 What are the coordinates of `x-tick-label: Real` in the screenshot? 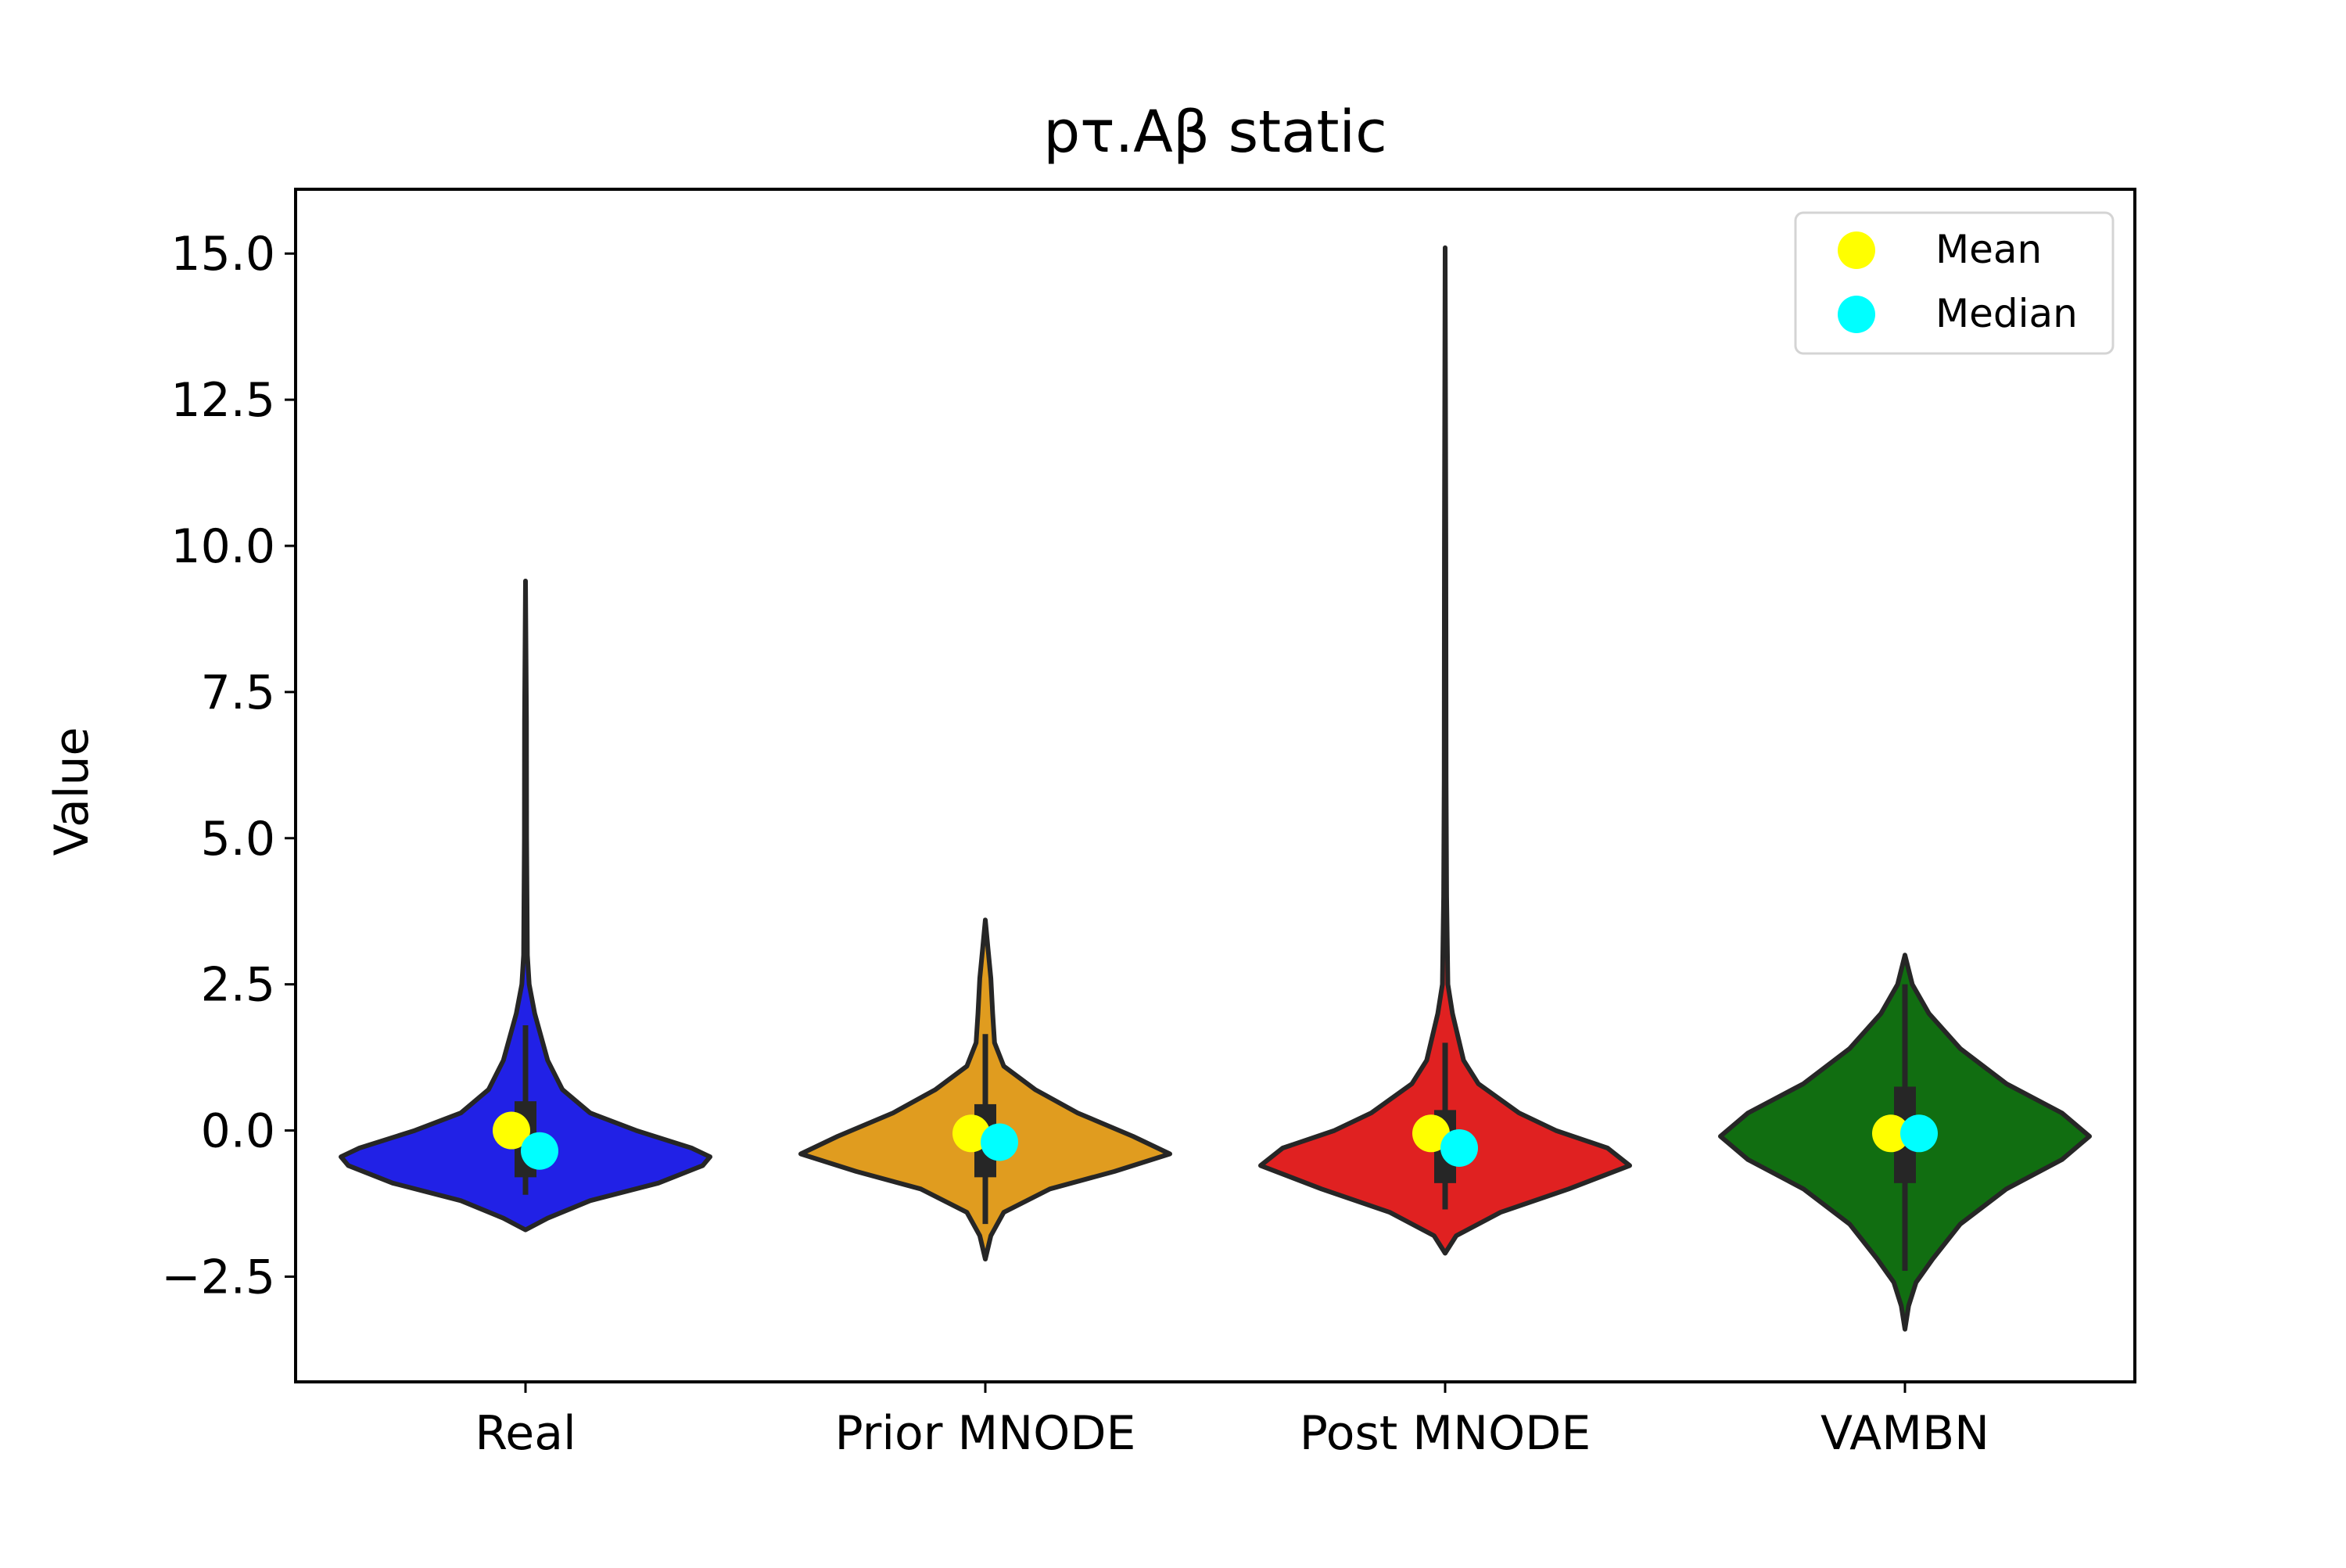 It's located at (525, 1433).